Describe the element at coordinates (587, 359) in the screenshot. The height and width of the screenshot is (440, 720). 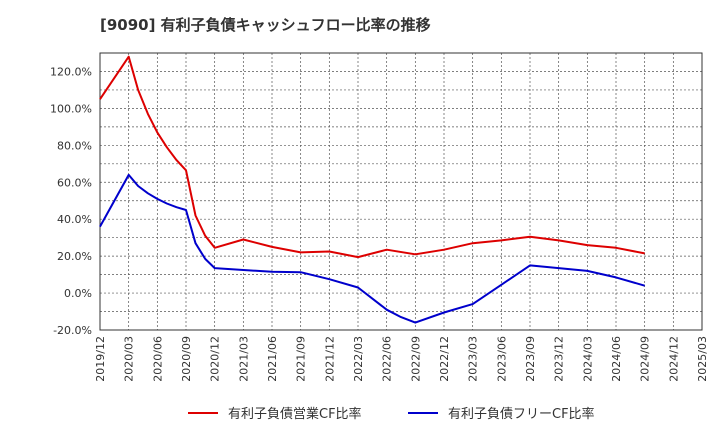
I see `x-tick-label: 2024/03` at that location.